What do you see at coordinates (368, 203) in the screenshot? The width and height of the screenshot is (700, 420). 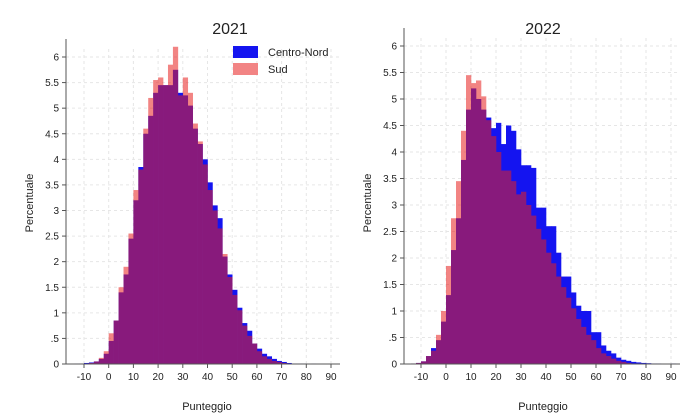 I see `y-axis-label: Percentuale` at bounding box center [368, 203].